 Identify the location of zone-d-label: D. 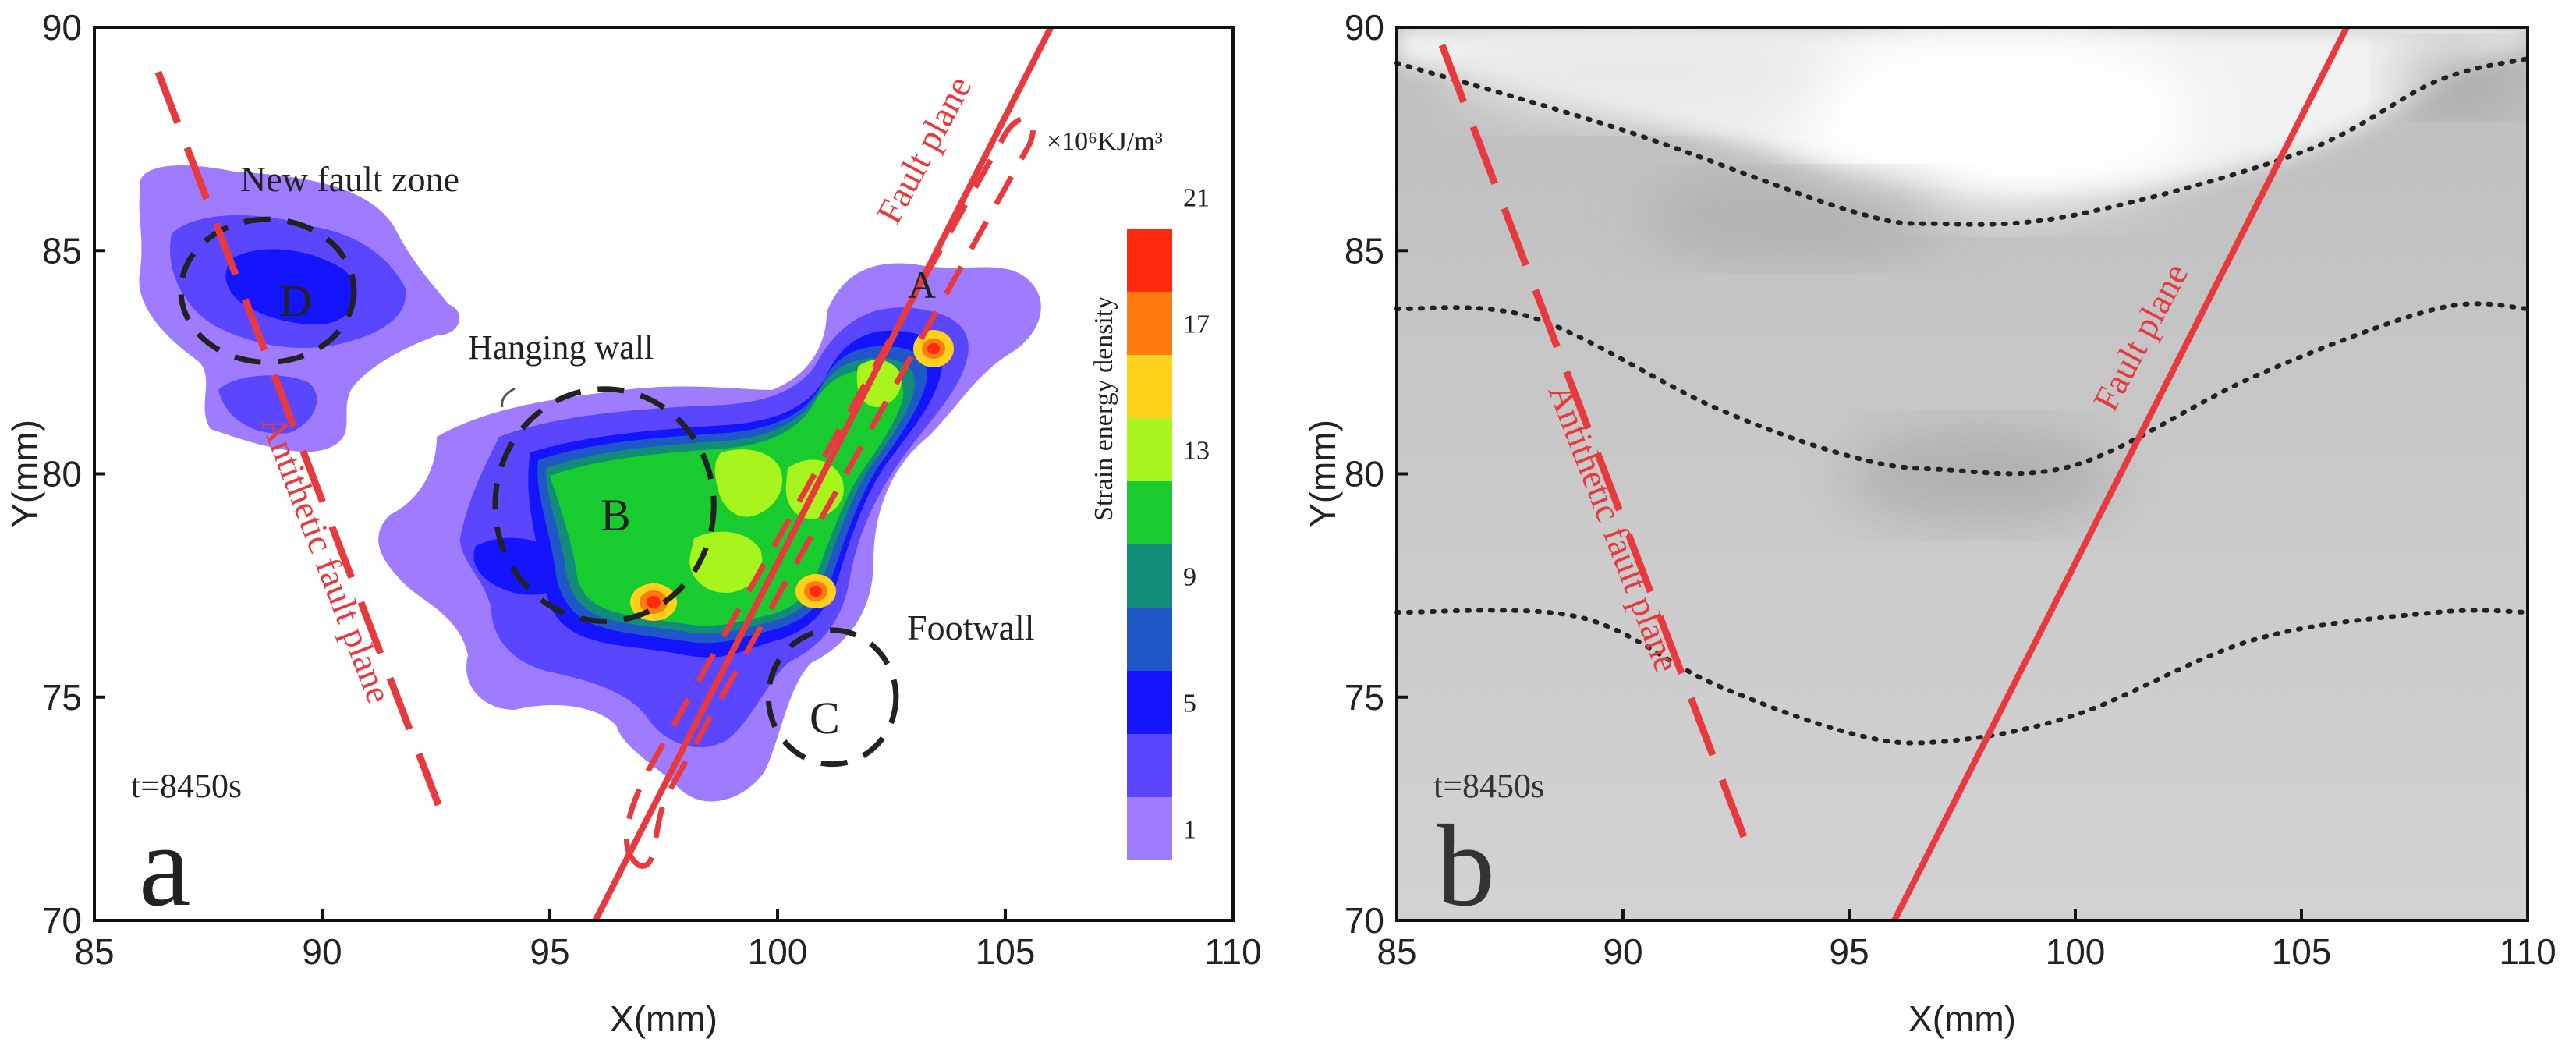
(296, 300).